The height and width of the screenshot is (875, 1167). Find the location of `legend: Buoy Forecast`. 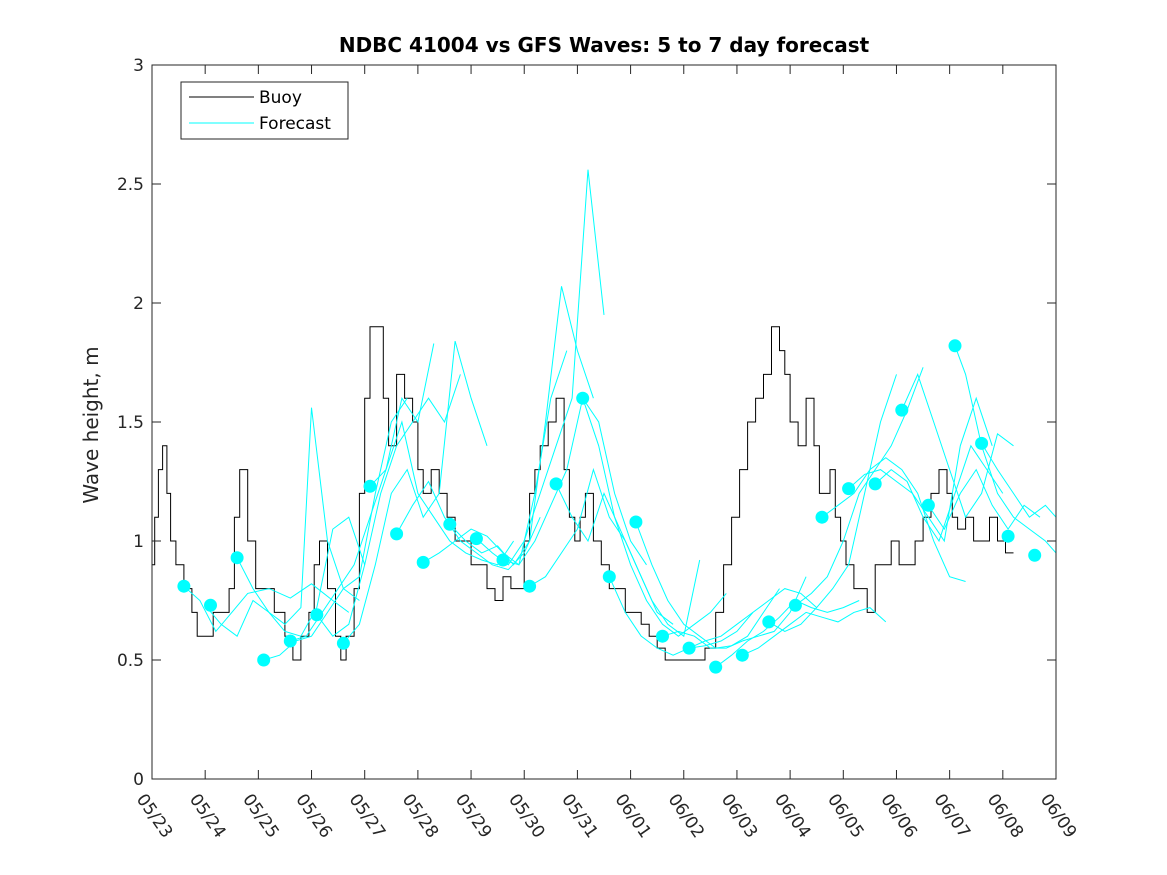

legend: Buoy Forecast is located at coordinates (264, 110).